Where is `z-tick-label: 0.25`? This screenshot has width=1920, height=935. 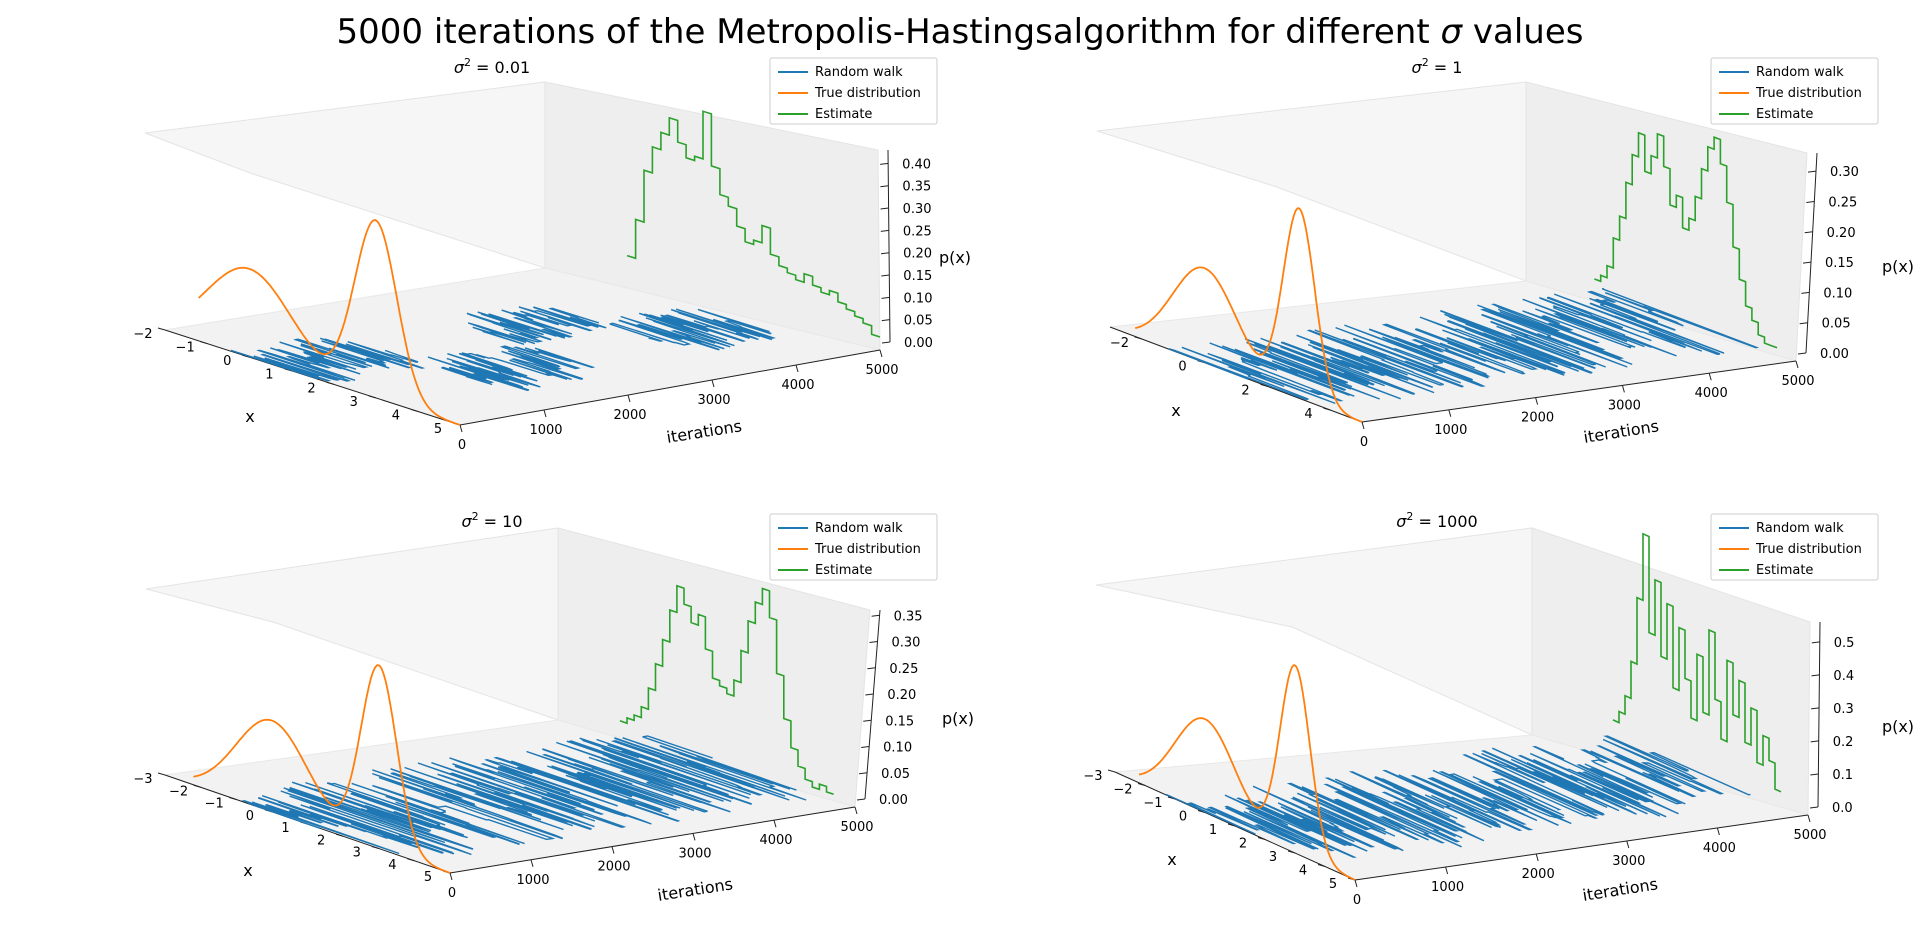
z-tick-label: 0.25 is located at coordinates (903, 669).